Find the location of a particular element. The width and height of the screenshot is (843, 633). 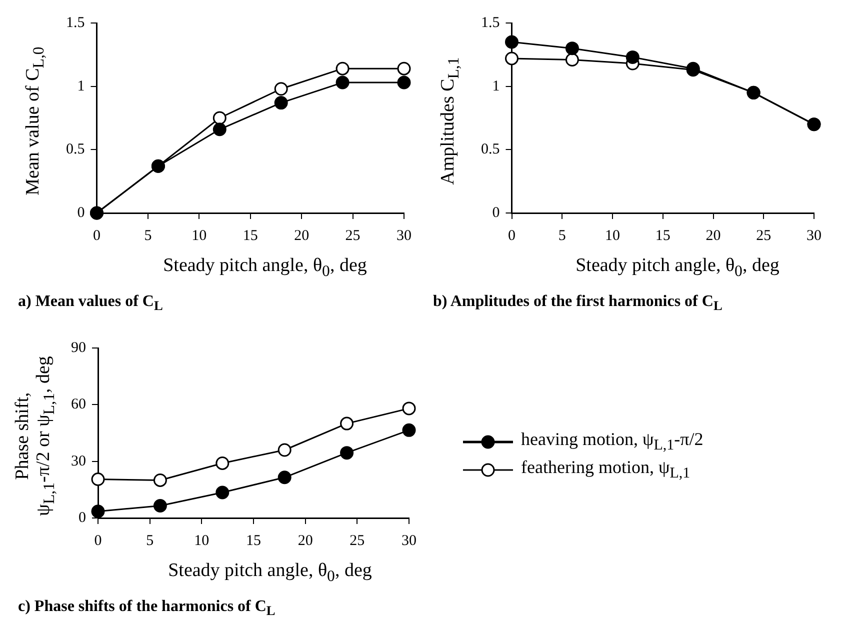

y-tick-label: 60 is located at coordinates (78, 404).